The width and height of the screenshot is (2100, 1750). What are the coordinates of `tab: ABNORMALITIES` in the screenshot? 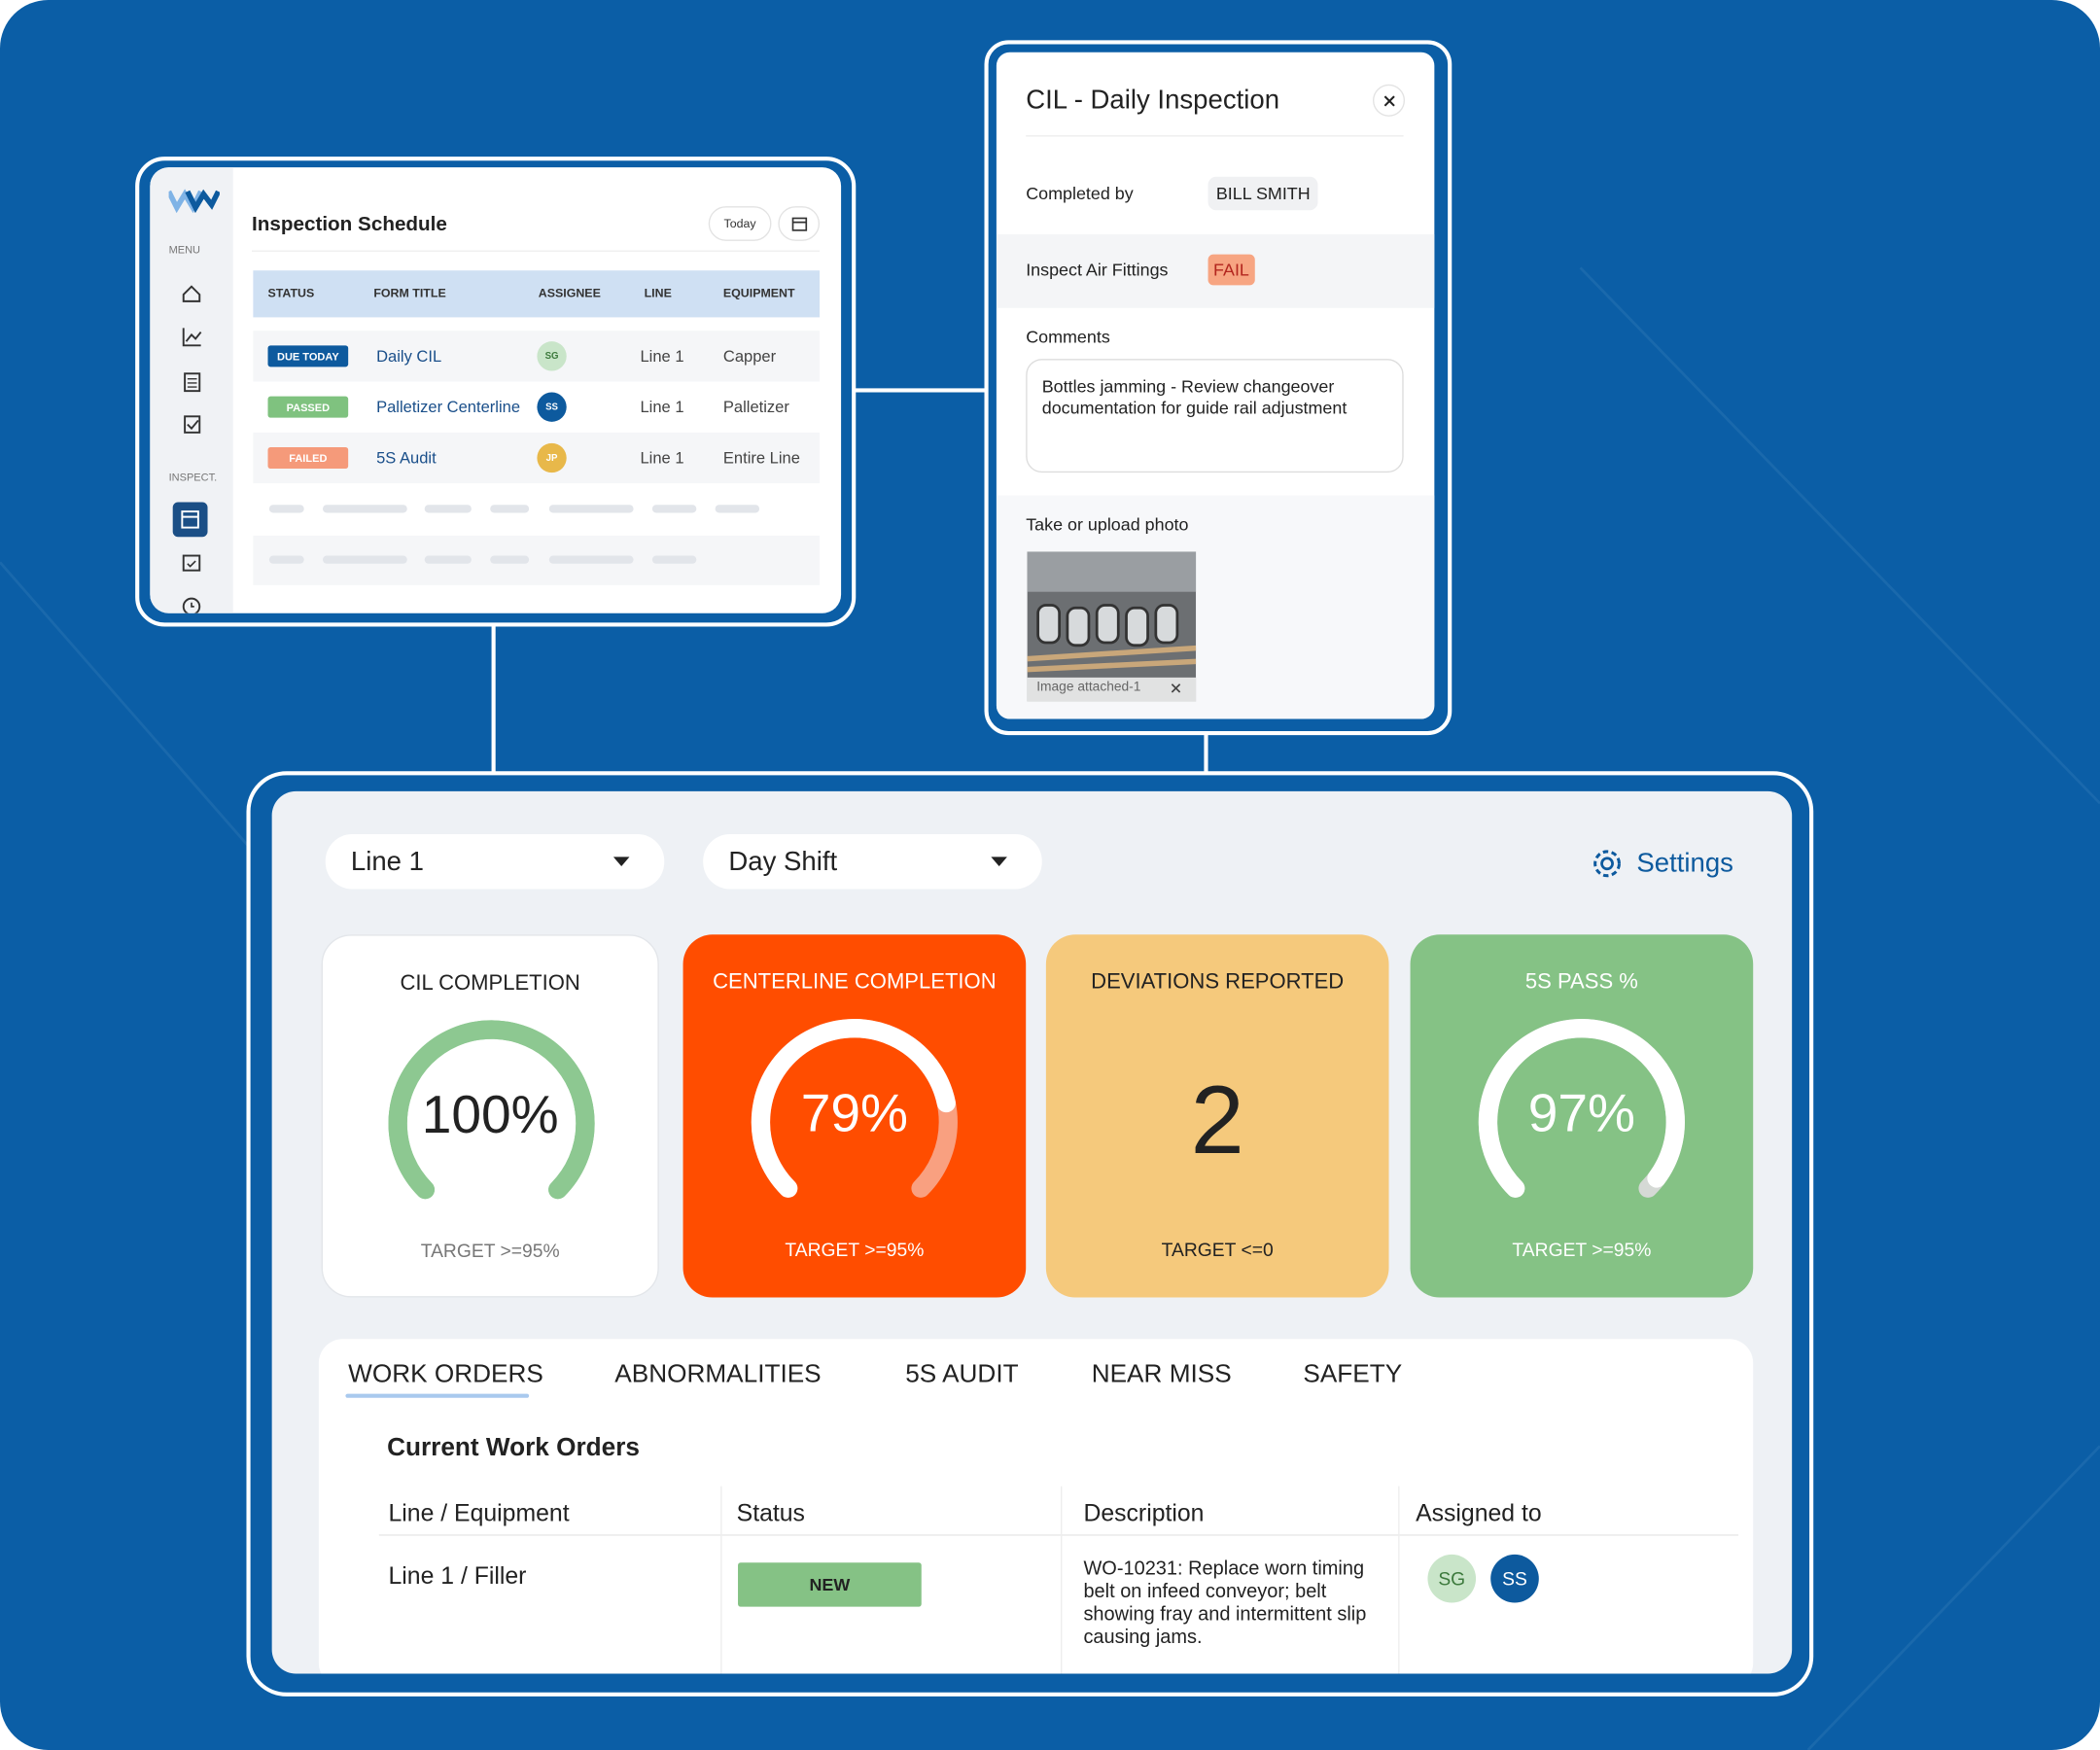 It's located at (718, 1374).